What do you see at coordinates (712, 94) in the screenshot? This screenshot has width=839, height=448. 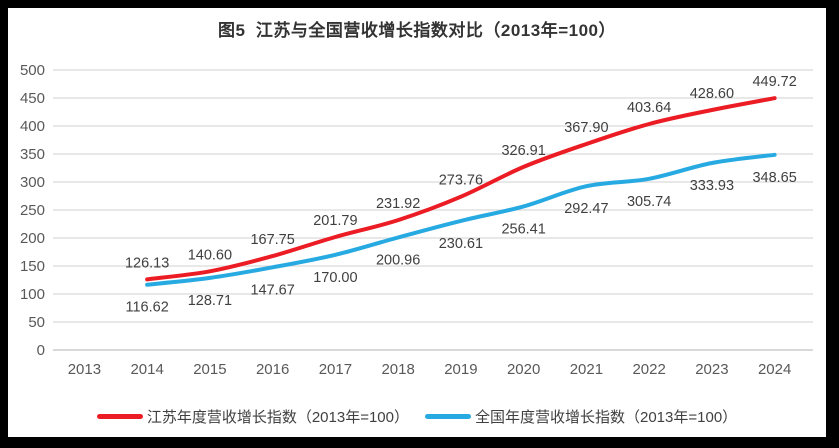 I see `data-label: 428.60` at bounding box center [712, 94].